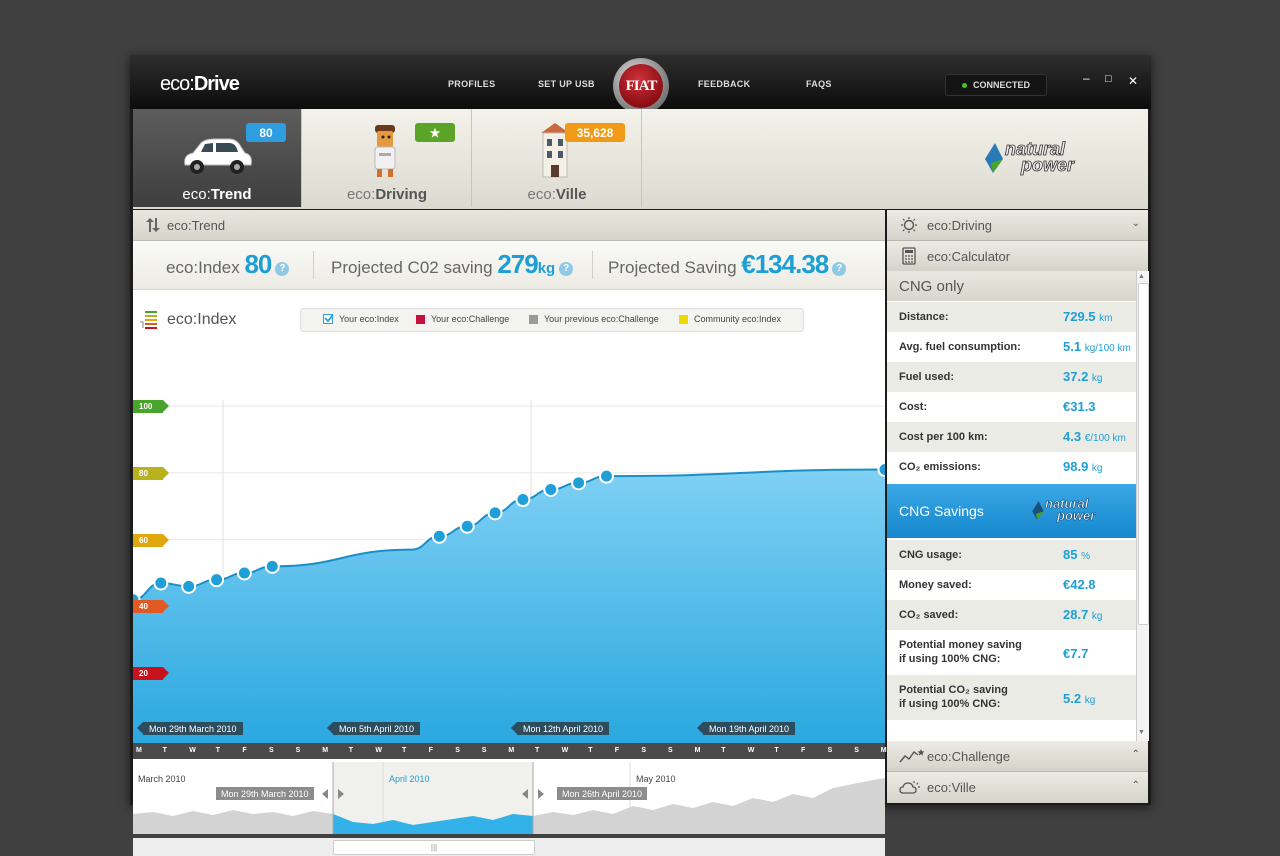 The height and width of the screenshot is (856, 1280). Describe the element at coordinates (1079, 406) in the screenshot. I see `row-value: €31.3` at that location.